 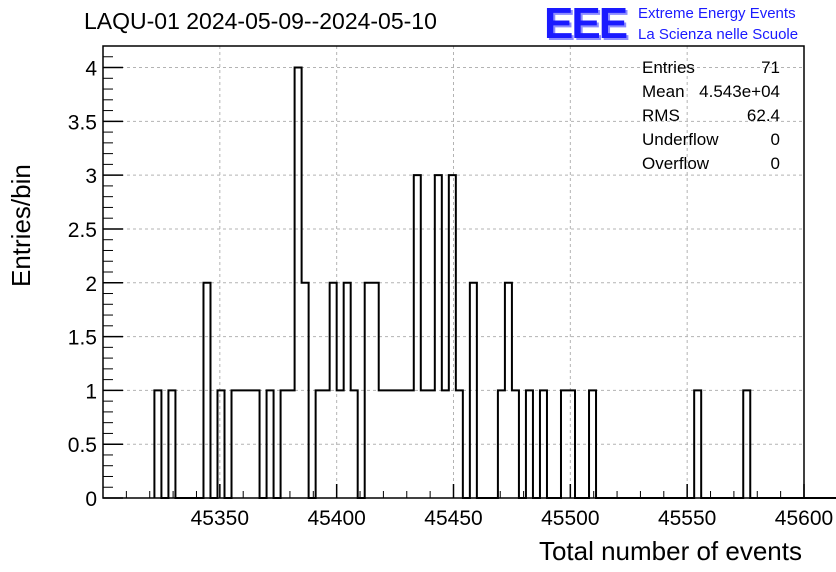 I want to click on y-tick-label: 1.5, so click(x=82, y=338).